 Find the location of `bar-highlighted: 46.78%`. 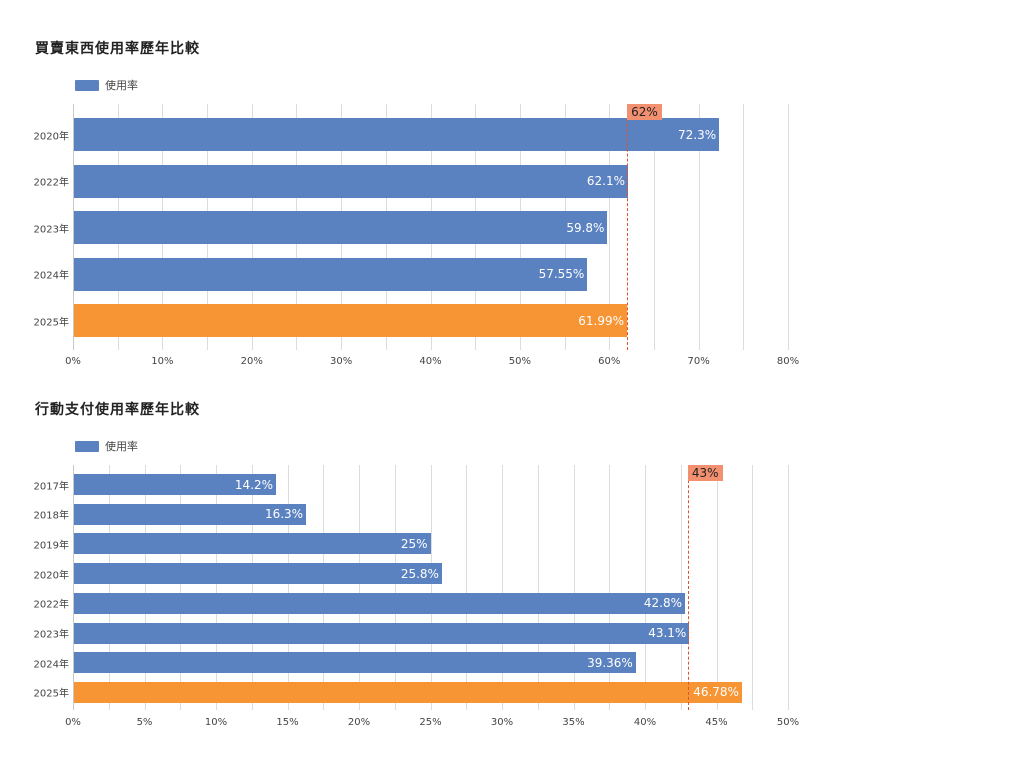

bar-highlighted: 46.78% is located at coordinates (408, 692).